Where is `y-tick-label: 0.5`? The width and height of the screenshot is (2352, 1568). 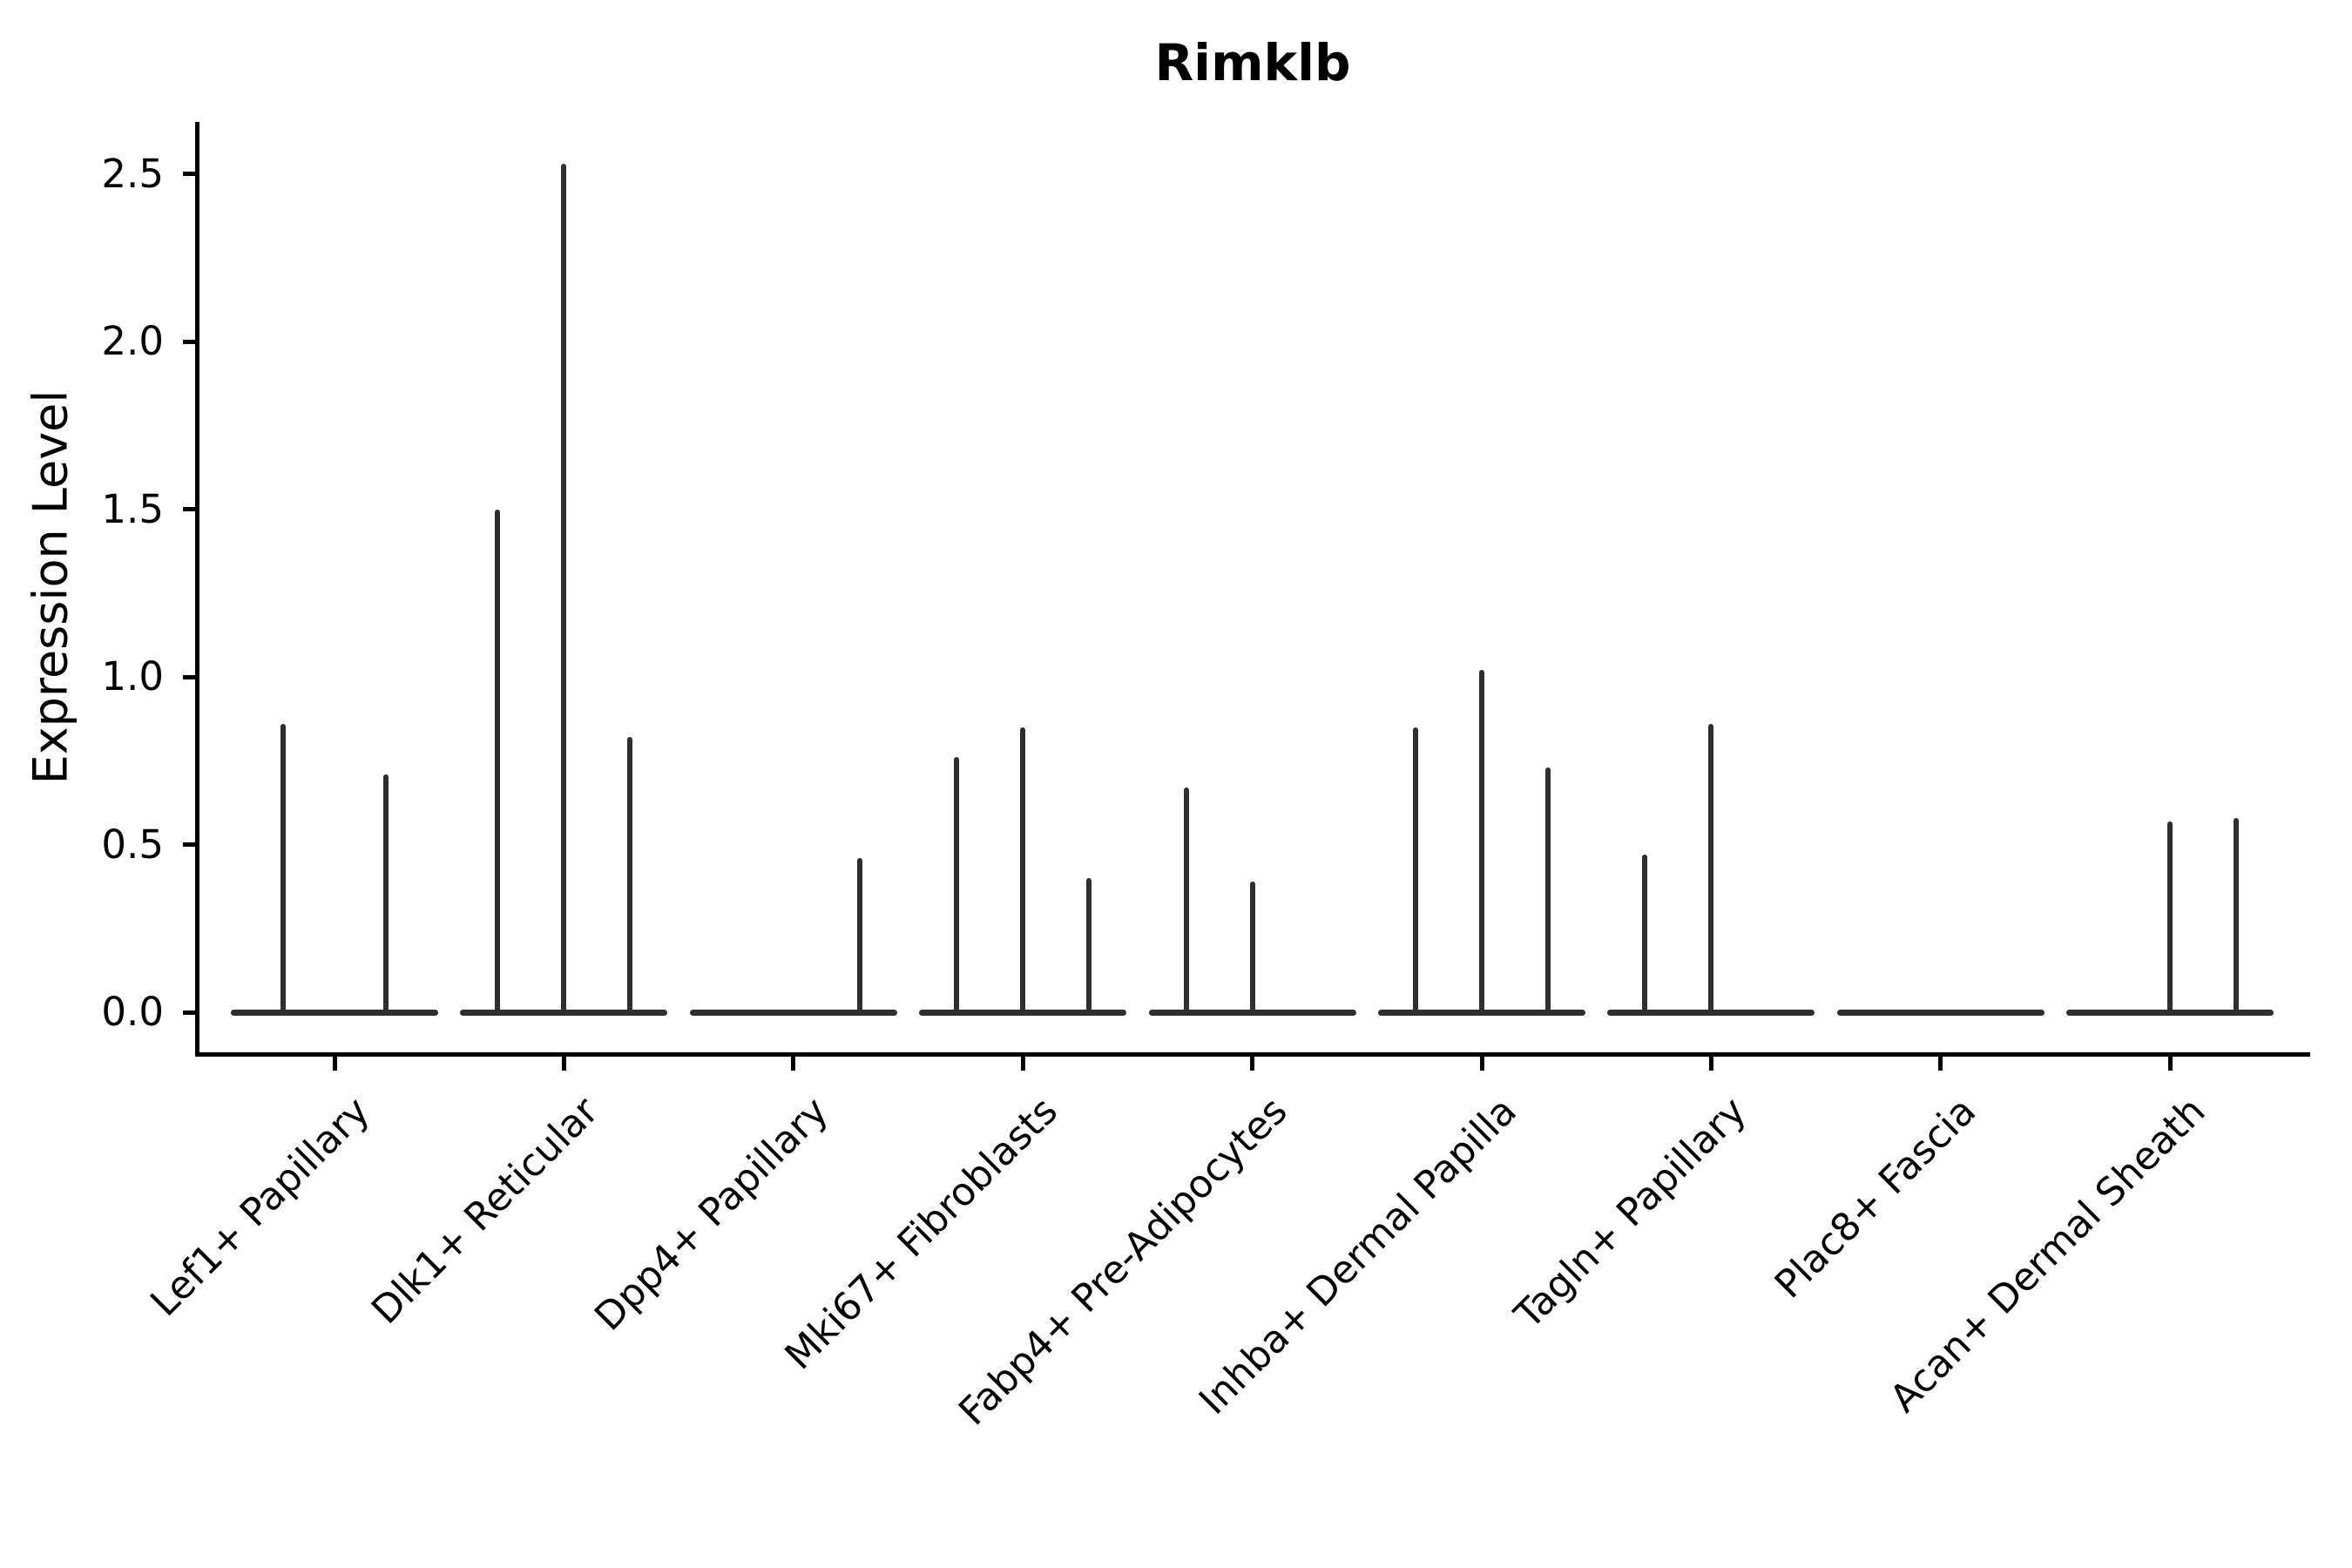 y-tick-label: 0.5 is located at coordinates (132, 844).